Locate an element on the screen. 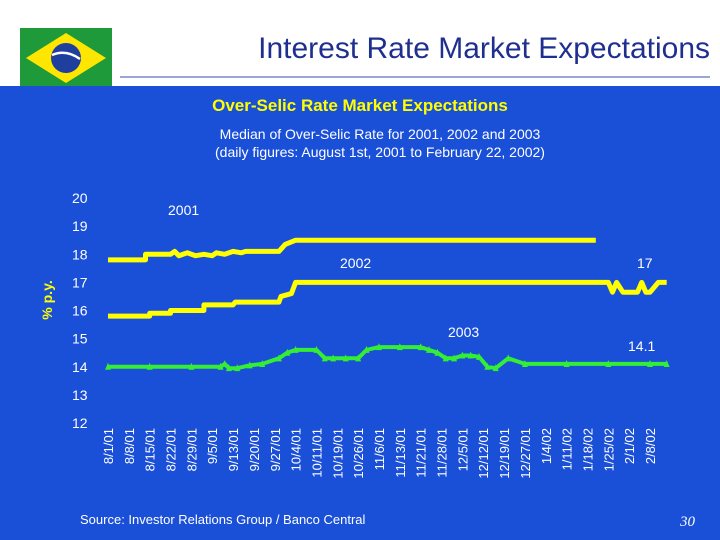 This screenshot has height=540, width=720. x-tick-label: 12/5/01 is located at coordinates (462, 449).